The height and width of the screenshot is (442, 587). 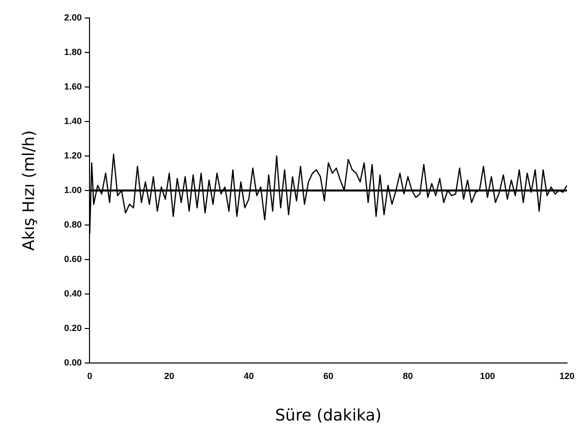 What do you see at coordinates (249, 375) in the screenshot?
I see `x-tick-label: 40` at bounding box center [249, 375].